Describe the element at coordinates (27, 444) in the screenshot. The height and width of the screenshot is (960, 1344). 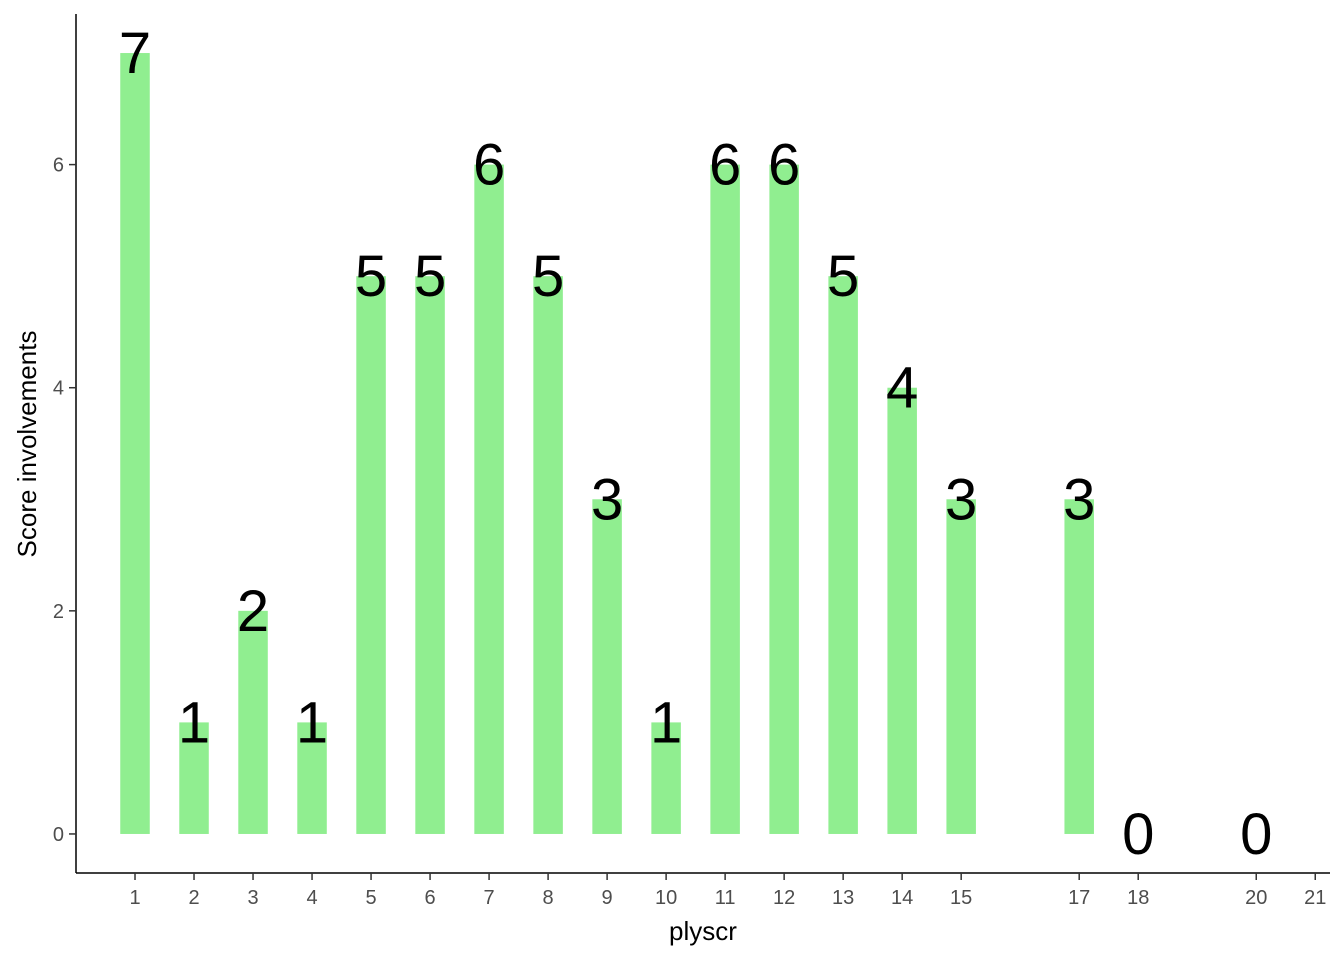
I see `y-axis-title: Score involvements` at that location.